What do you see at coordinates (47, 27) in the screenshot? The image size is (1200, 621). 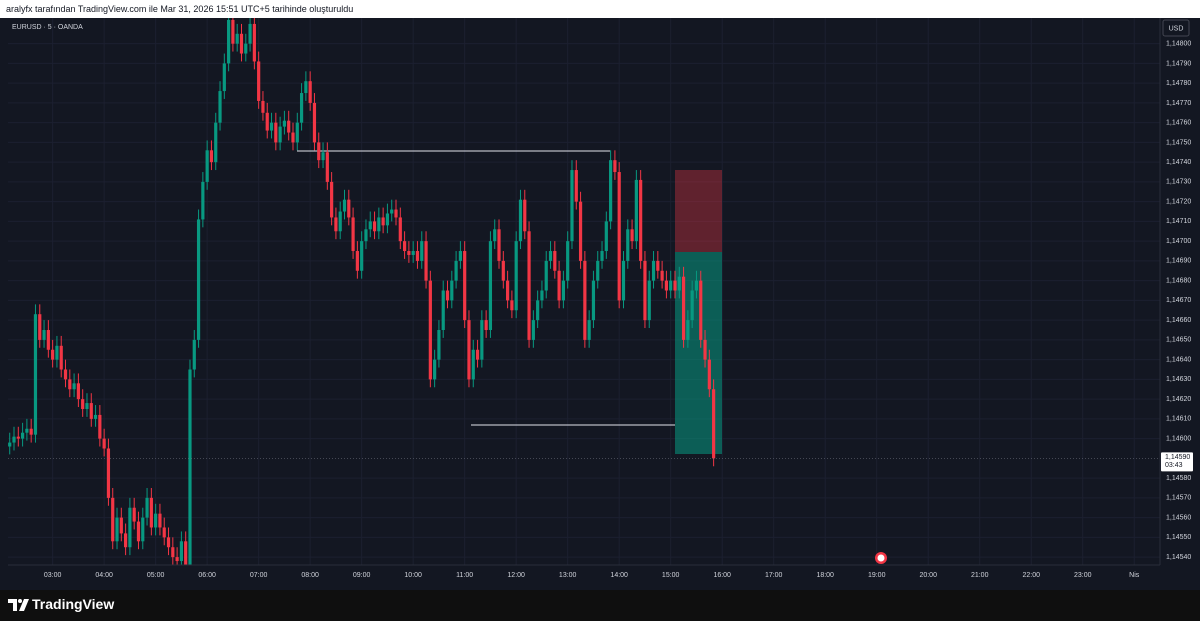 I see `symbol-title: EURUSD · 5 · OANDA` at bounding box center [47, 27].